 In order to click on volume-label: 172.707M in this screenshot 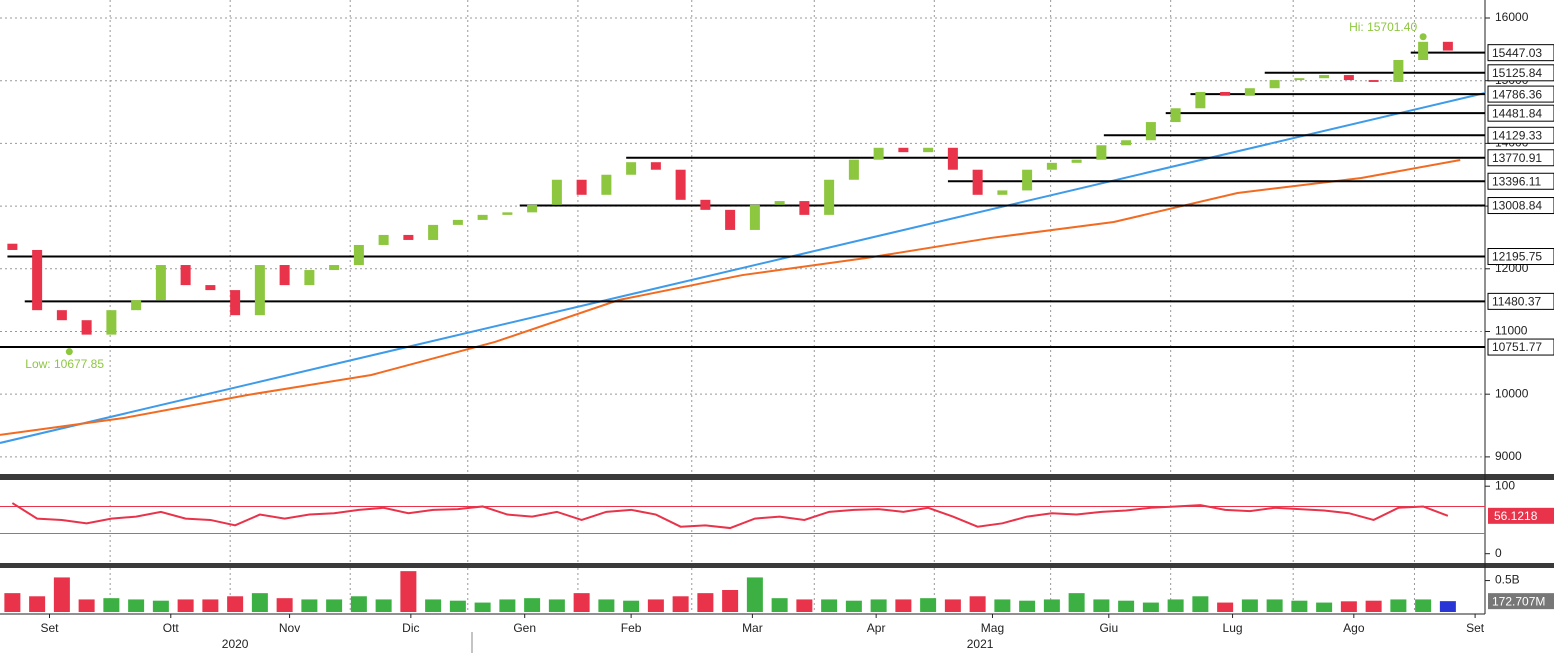, I will do `click(1518, 601)`.